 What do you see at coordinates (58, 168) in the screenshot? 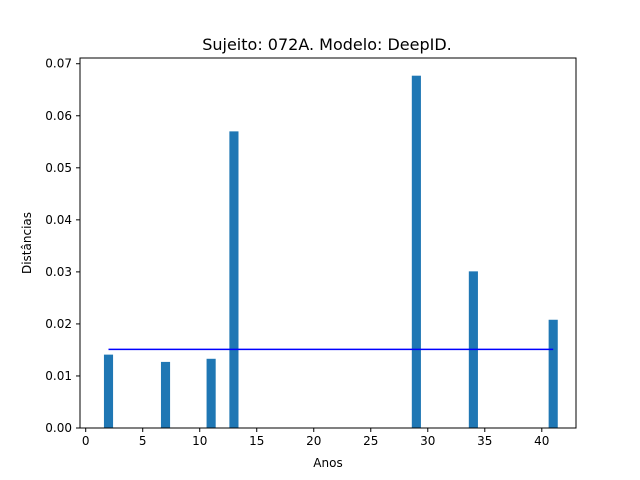
I see `y-tick-label: 0.05` at bounding box center [58, 168].